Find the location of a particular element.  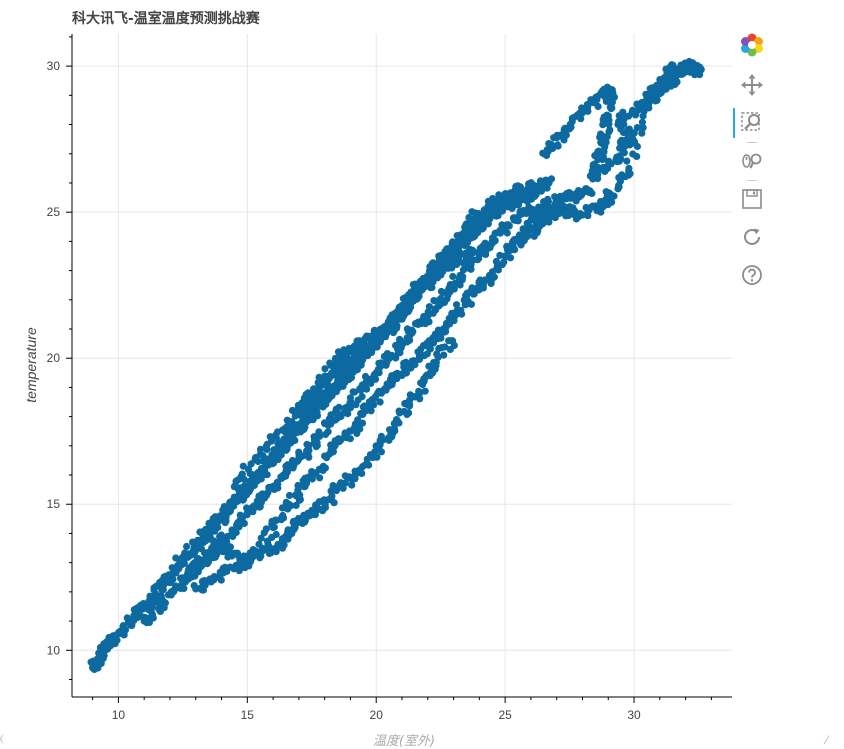

x-tick-label: 15 is located at coordinates (248, 715).